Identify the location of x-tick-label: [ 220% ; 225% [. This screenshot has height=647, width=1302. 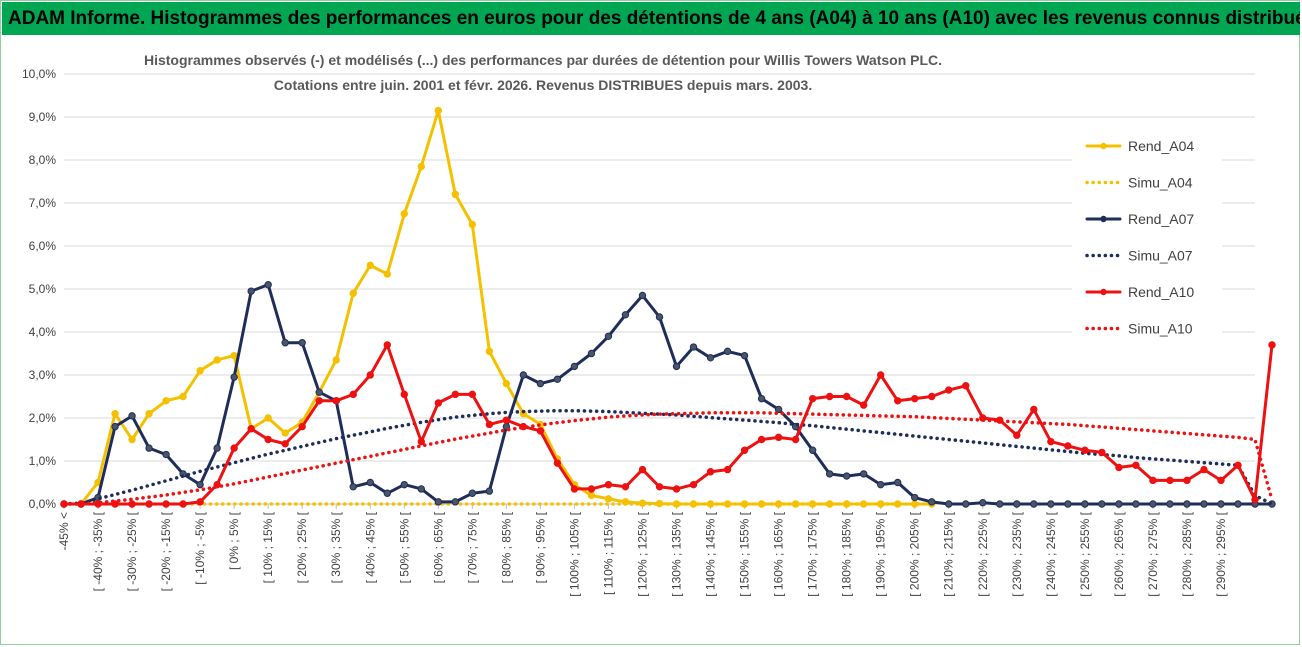
(983, 553).